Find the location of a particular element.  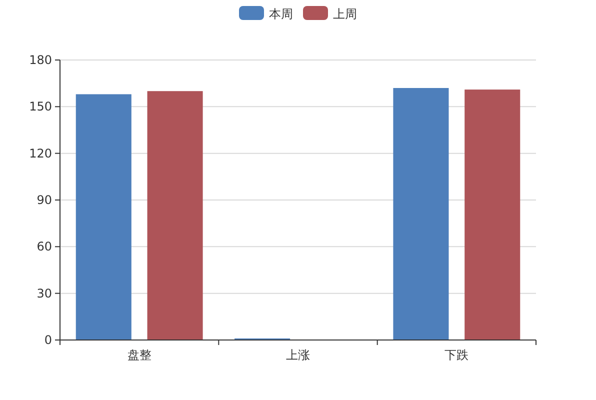

x-tick-label: 盘整 is located at coordinates (139, 355).